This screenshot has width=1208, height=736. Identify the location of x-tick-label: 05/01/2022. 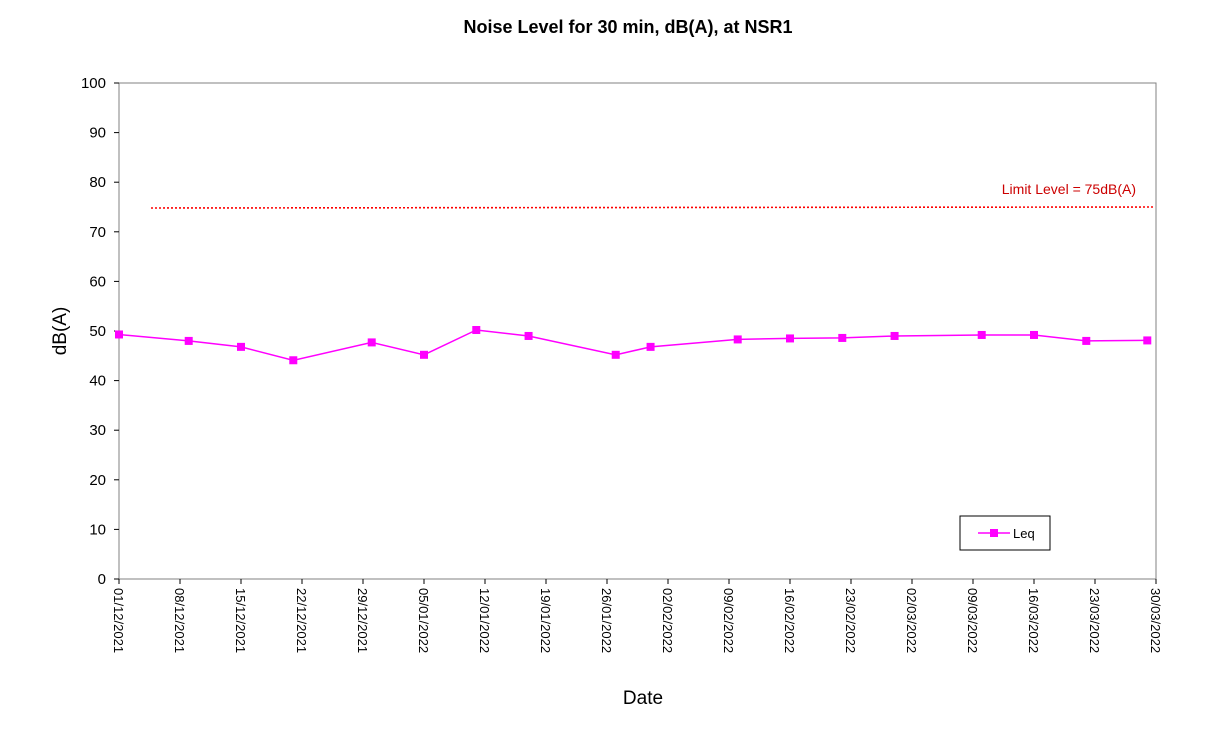
(423, 620).